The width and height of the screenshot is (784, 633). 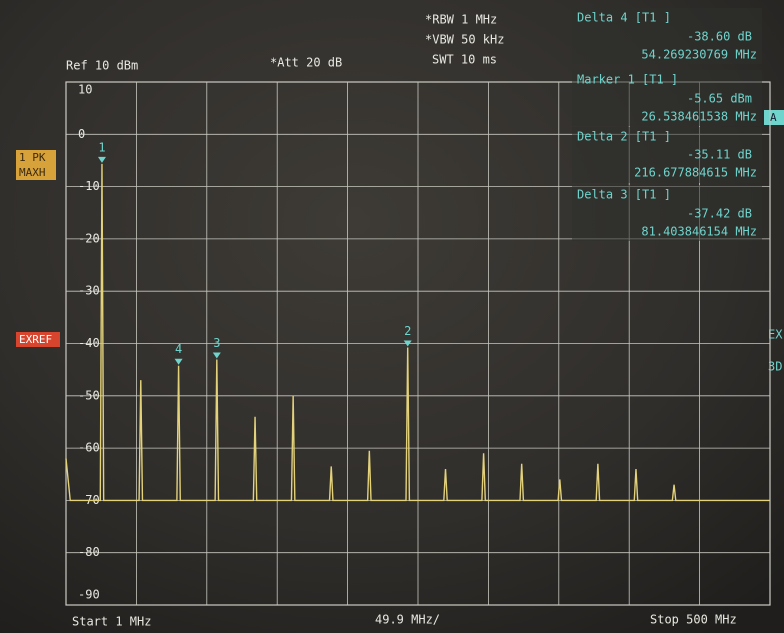 What do you see at coordinates (775, 367) in the screenshot?
I see `3d-label: 3D` at bounding box center [775, 367].